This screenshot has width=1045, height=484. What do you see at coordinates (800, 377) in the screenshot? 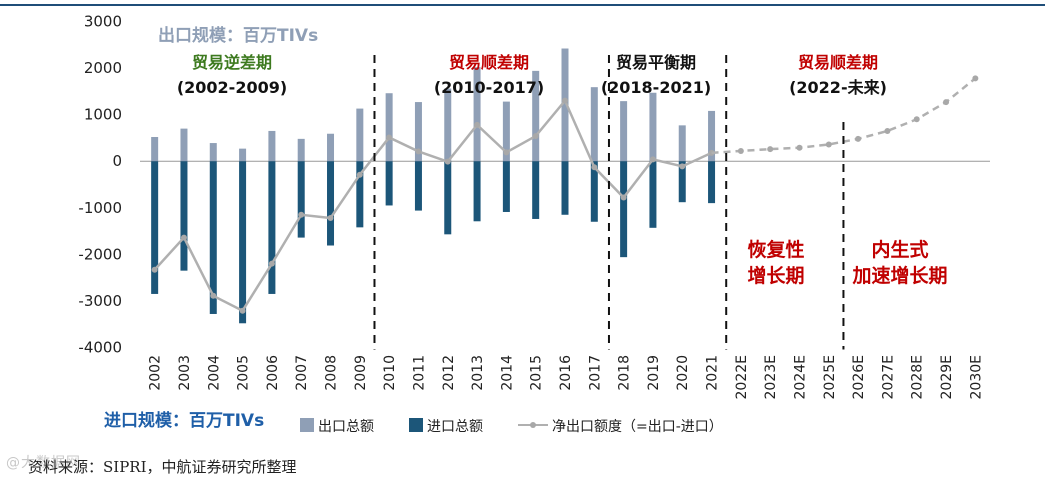
I see `x-tick-label: 2024E` at bounding box center [800, 377].